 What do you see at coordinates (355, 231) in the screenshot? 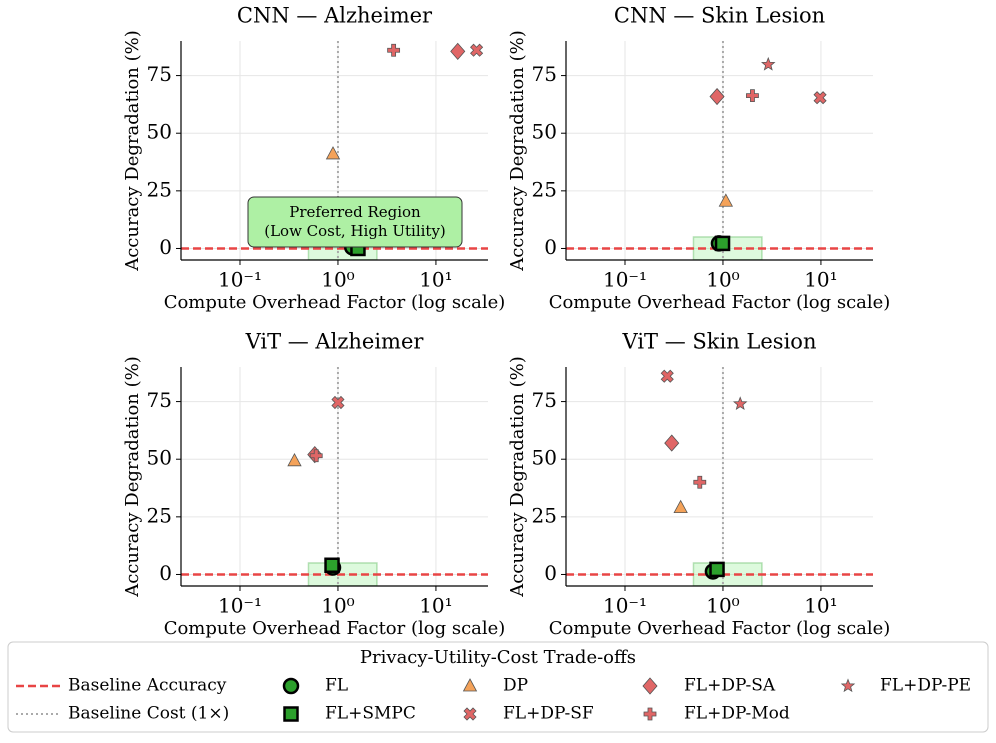
I see `annotation-text: (Low Cost, High Utility)` at bounding box center [355, 231].